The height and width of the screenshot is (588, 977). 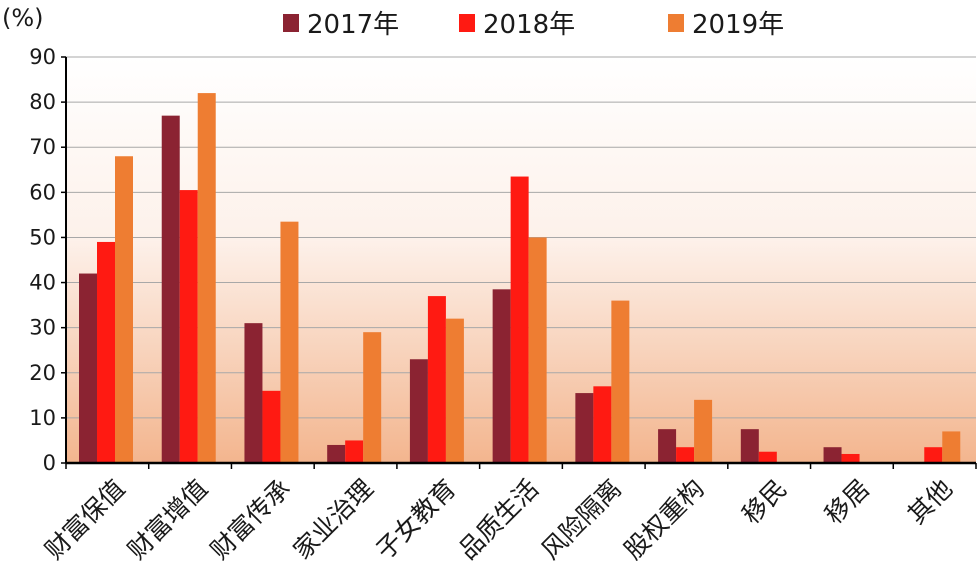 I want to click on y-tick-label: 30, so click(x=42, y=328).